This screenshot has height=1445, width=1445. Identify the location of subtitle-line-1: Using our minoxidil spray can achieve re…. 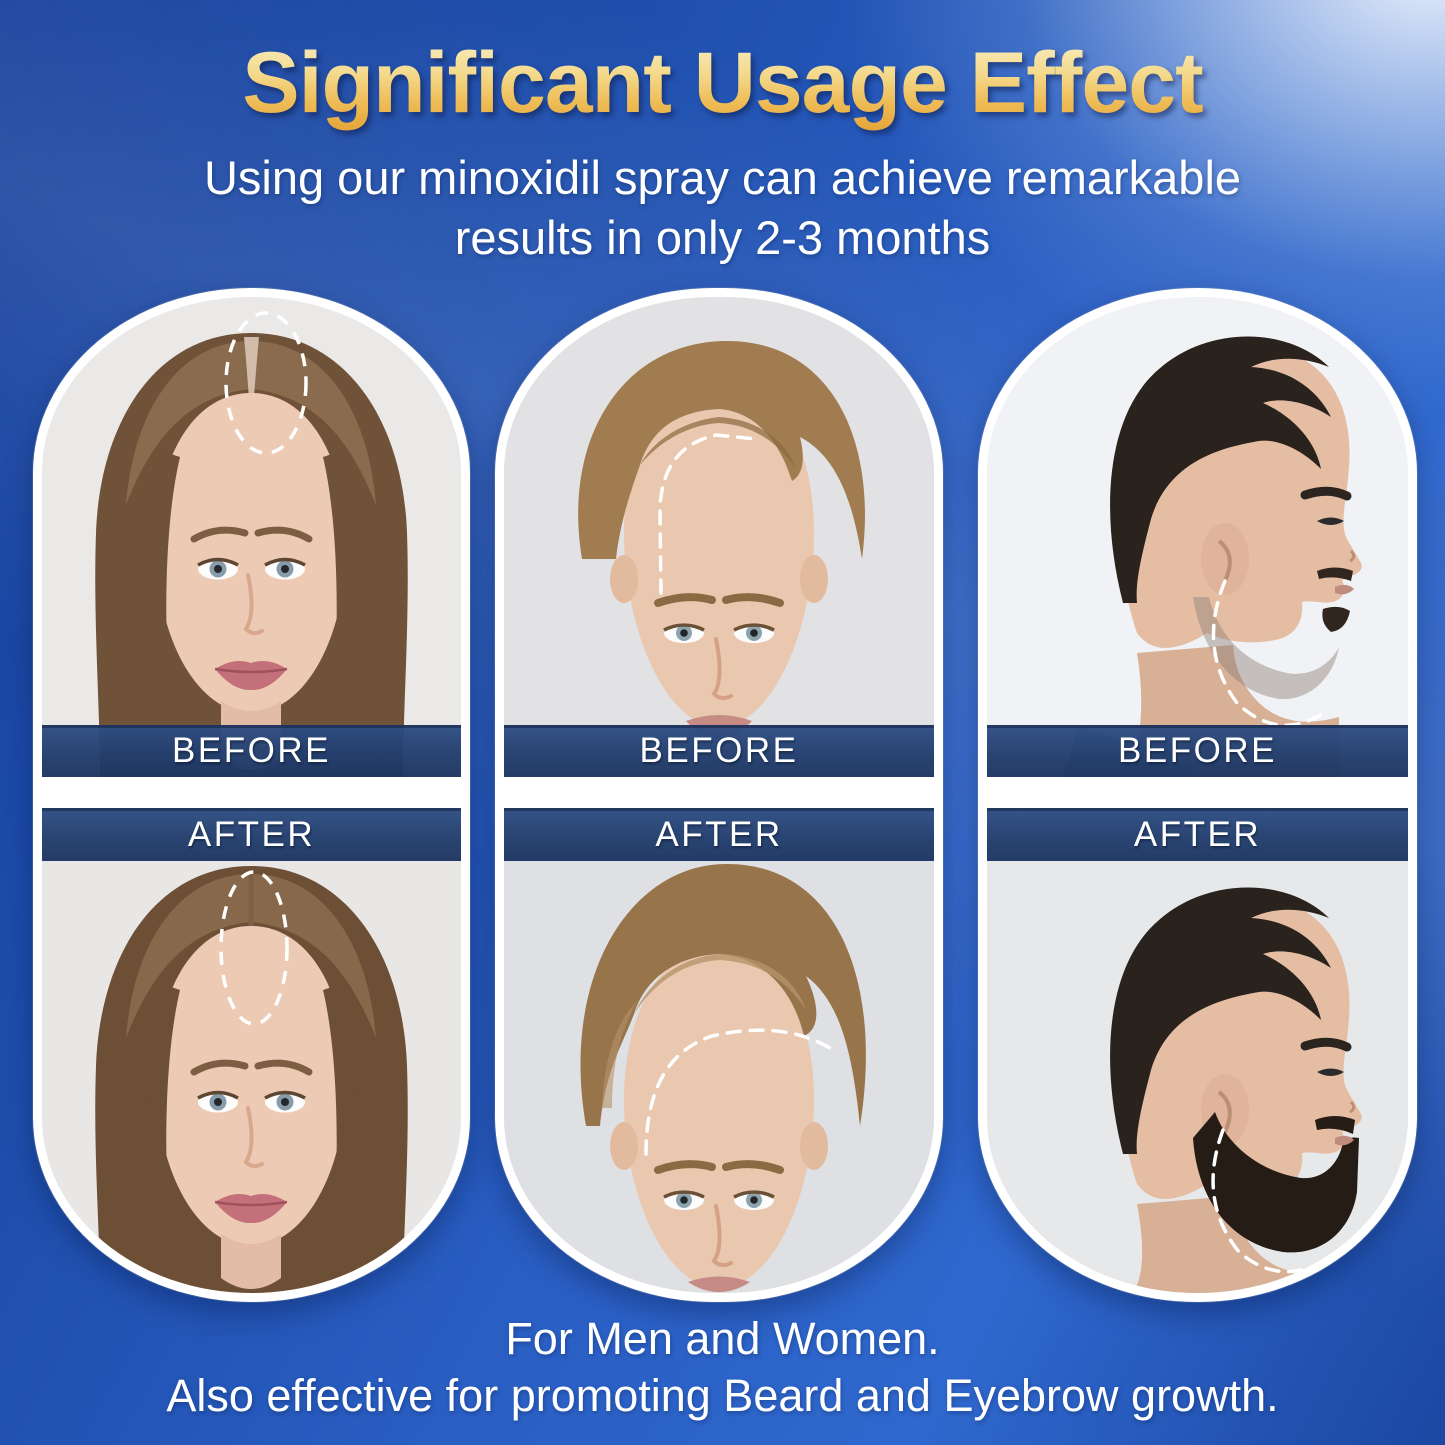
(722, 177).